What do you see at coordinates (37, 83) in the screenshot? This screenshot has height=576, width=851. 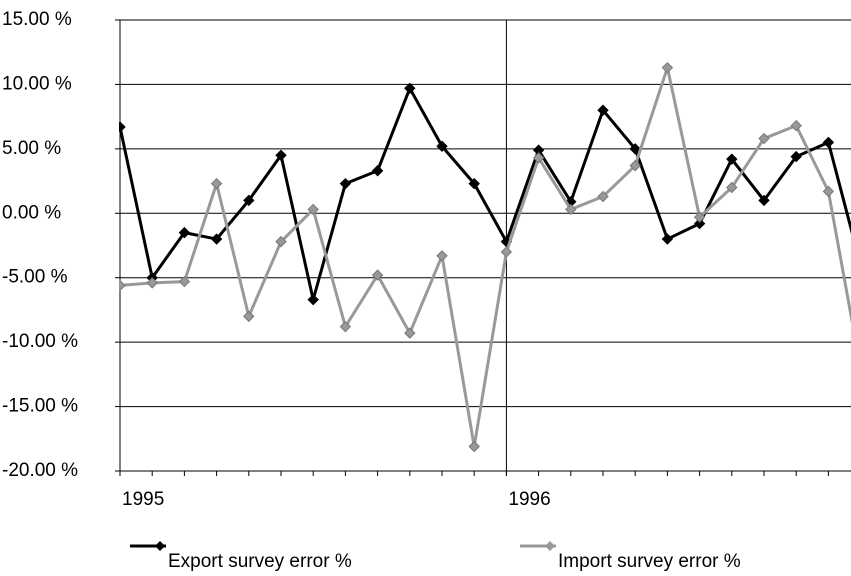 I see `y-tick-label: 10.00 %` at bounding box center [37, 83].